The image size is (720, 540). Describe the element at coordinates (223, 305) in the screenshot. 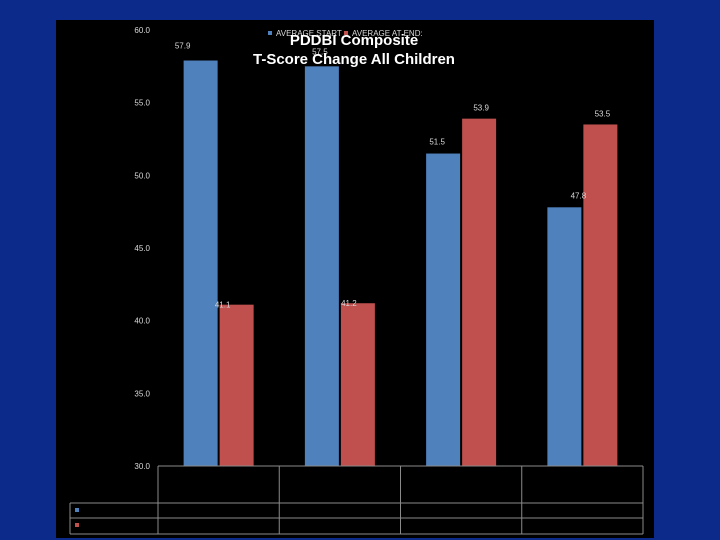

I see `data-label: 41.1` at that location.